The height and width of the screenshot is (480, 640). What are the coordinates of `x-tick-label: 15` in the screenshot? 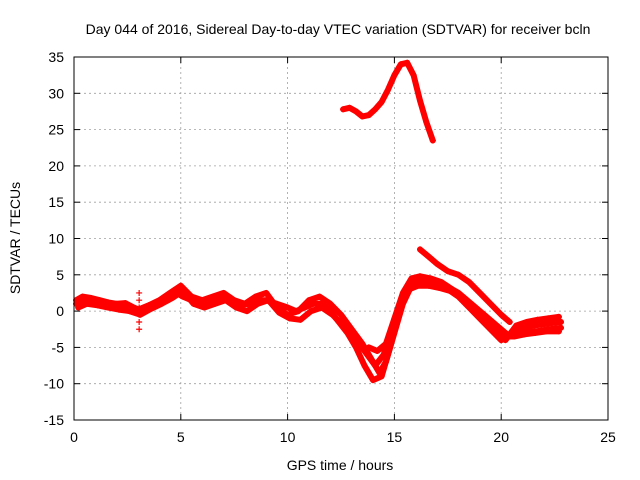 It's located at (395, 437).